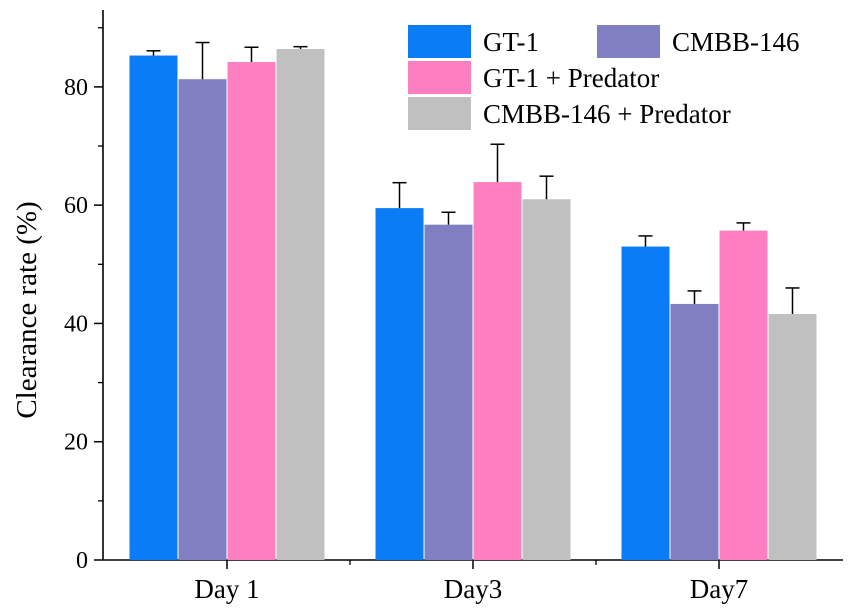  Describe the element at coordinates (743, 395) in the screenshot. I see `bar-gt-1-predator-day7` at that location.